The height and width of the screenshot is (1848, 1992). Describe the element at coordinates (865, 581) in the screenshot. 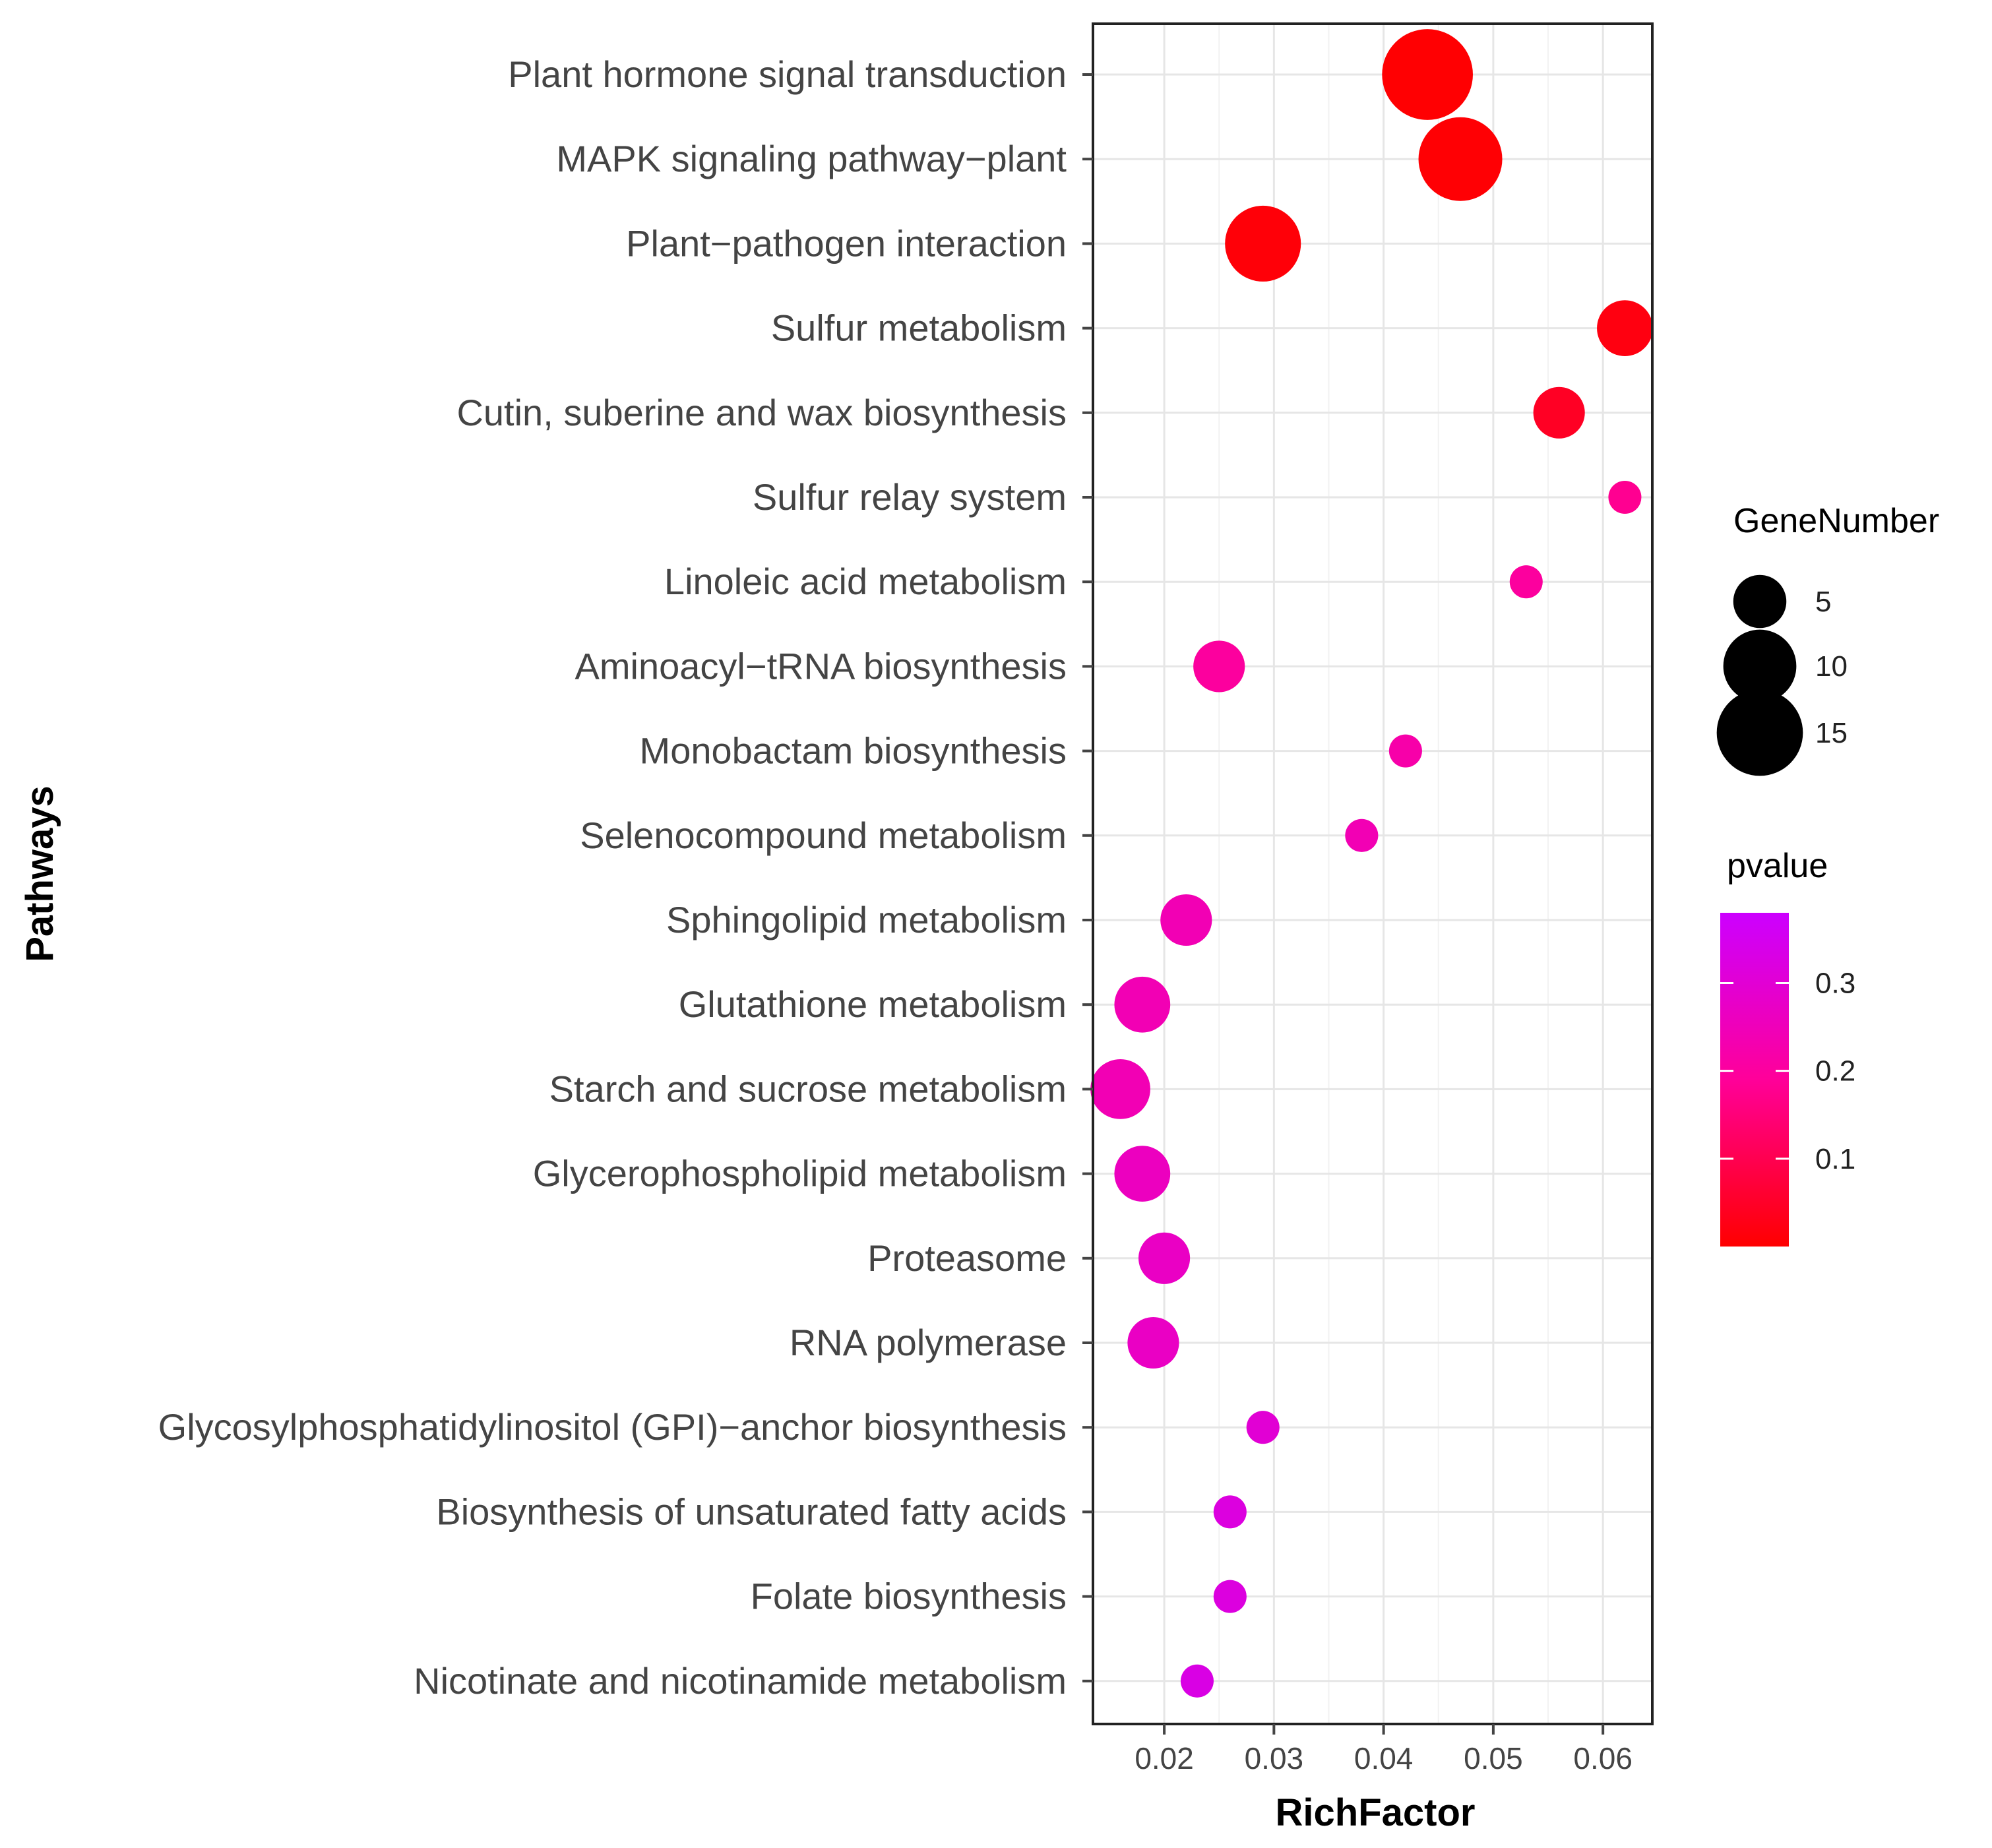

I see `pathway-label: Linoleic acid metabolism` at that location.